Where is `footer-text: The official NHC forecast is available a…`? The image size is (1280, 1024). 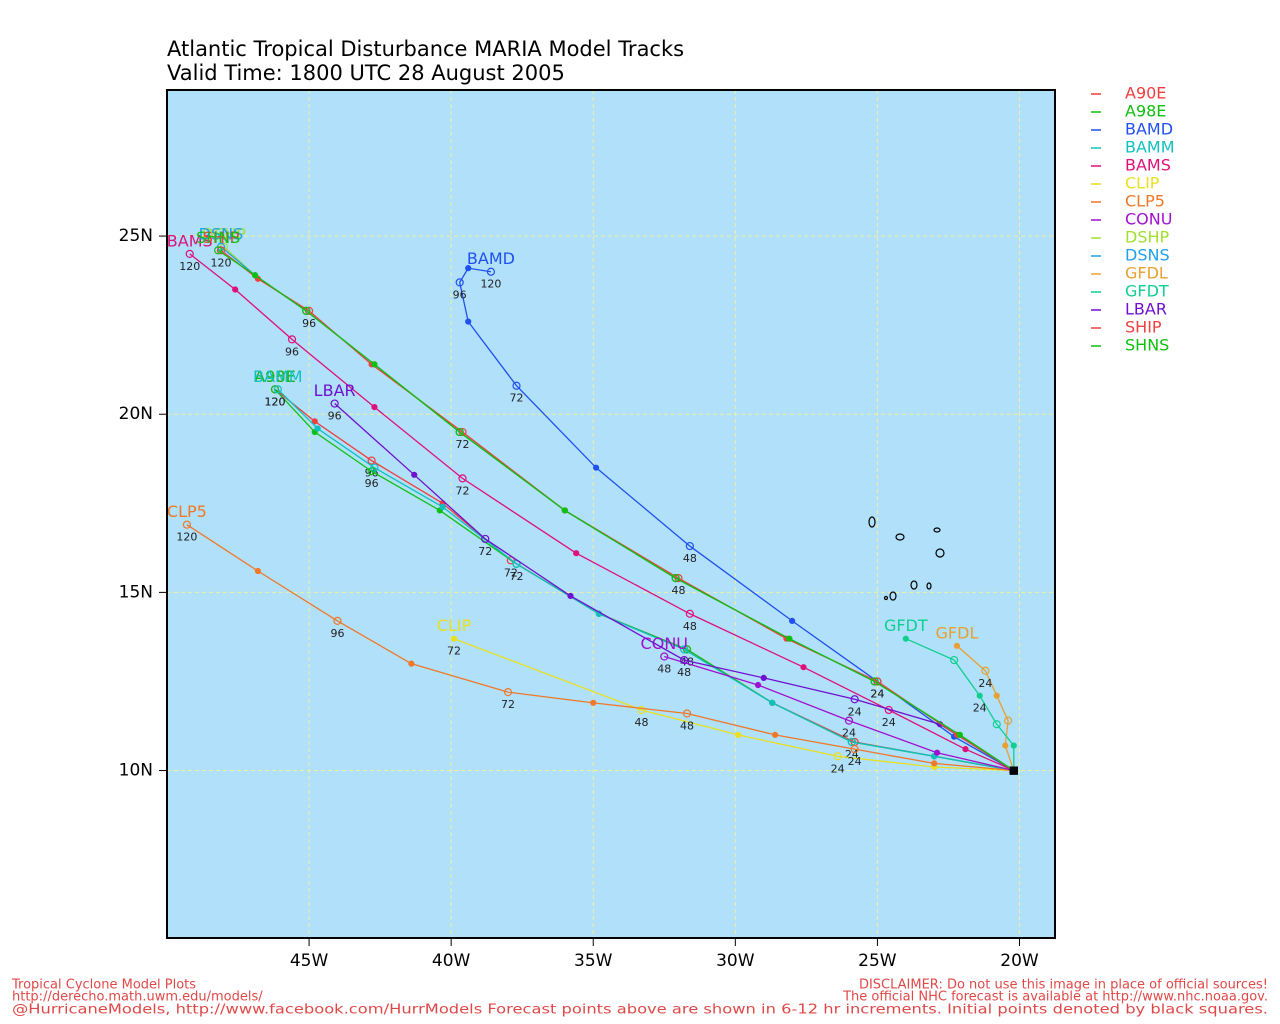
footer-text: The official NHC forecast is available a… is located at coordinates (1055, 997).